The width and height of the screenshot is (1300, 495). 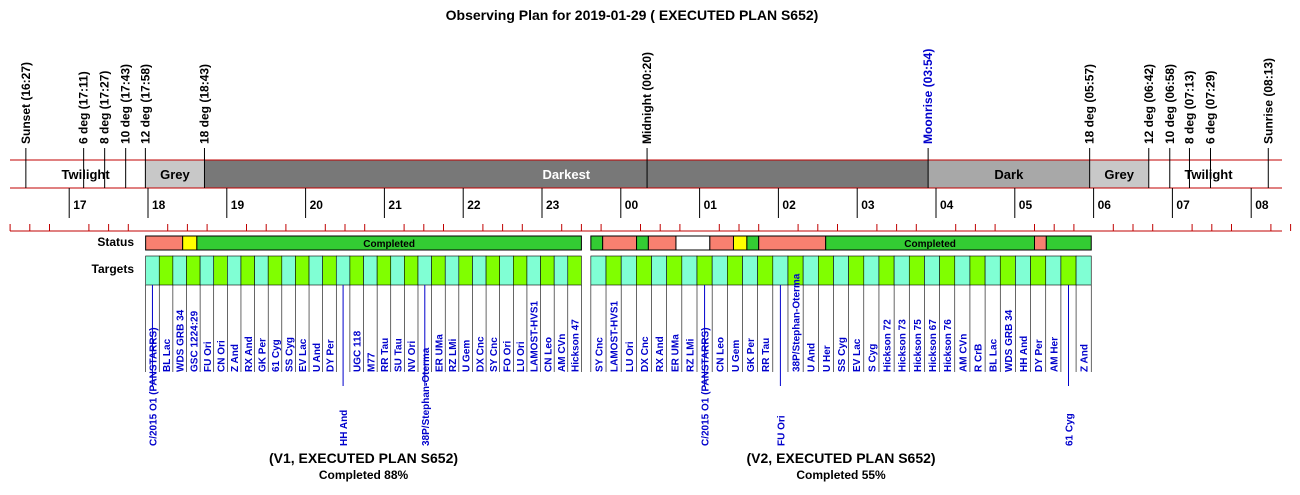 I want to click on status-row: Completed Completed, so click(x=618, y=243).